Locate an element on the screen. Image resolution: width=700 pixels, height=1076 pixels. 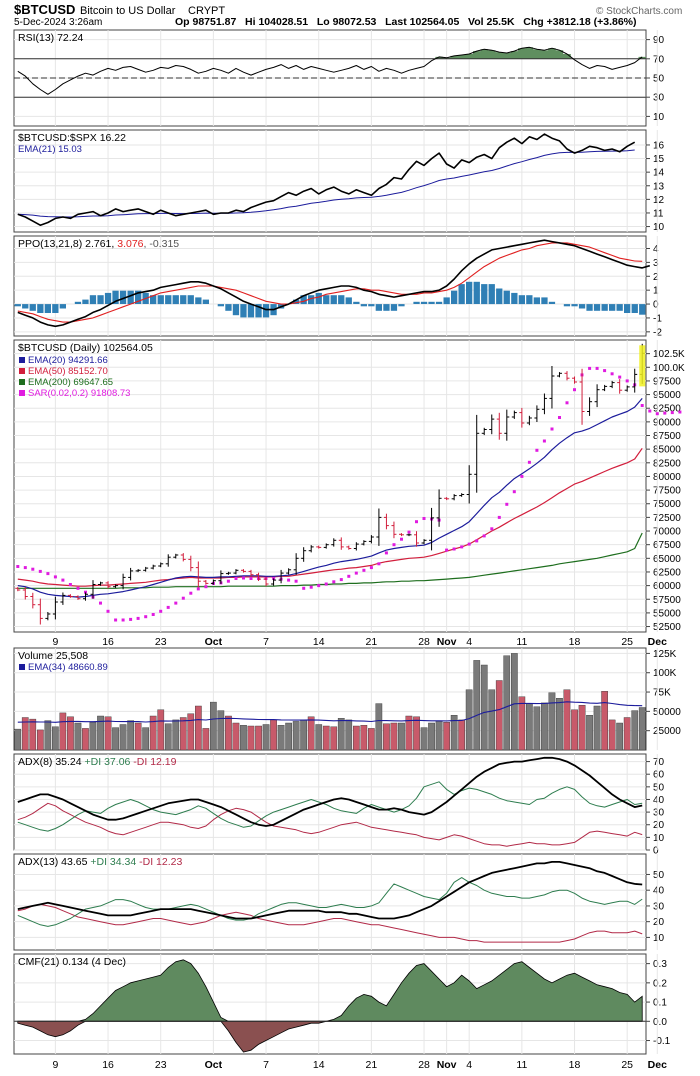
price-tick-label: 60000 is located at coordinates (667, 586).